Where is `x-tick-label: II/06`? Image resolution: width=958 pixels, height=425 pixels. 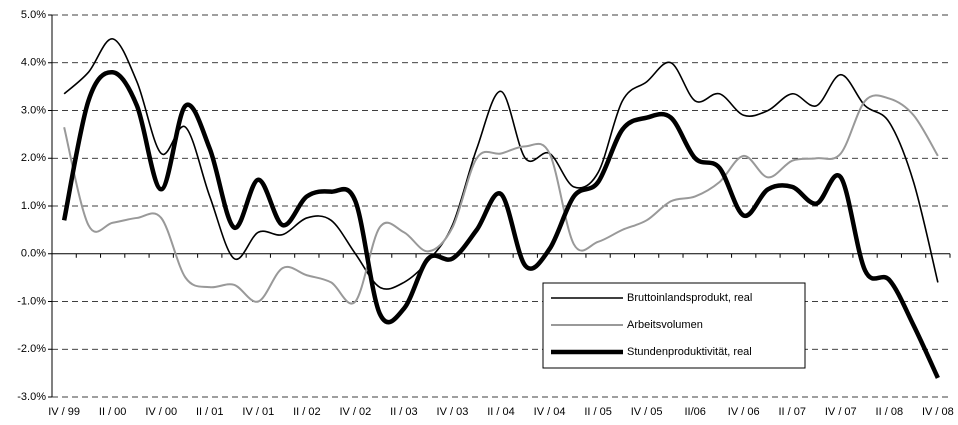
x-tick-label: II/06 is located at coordinates (694, 412).